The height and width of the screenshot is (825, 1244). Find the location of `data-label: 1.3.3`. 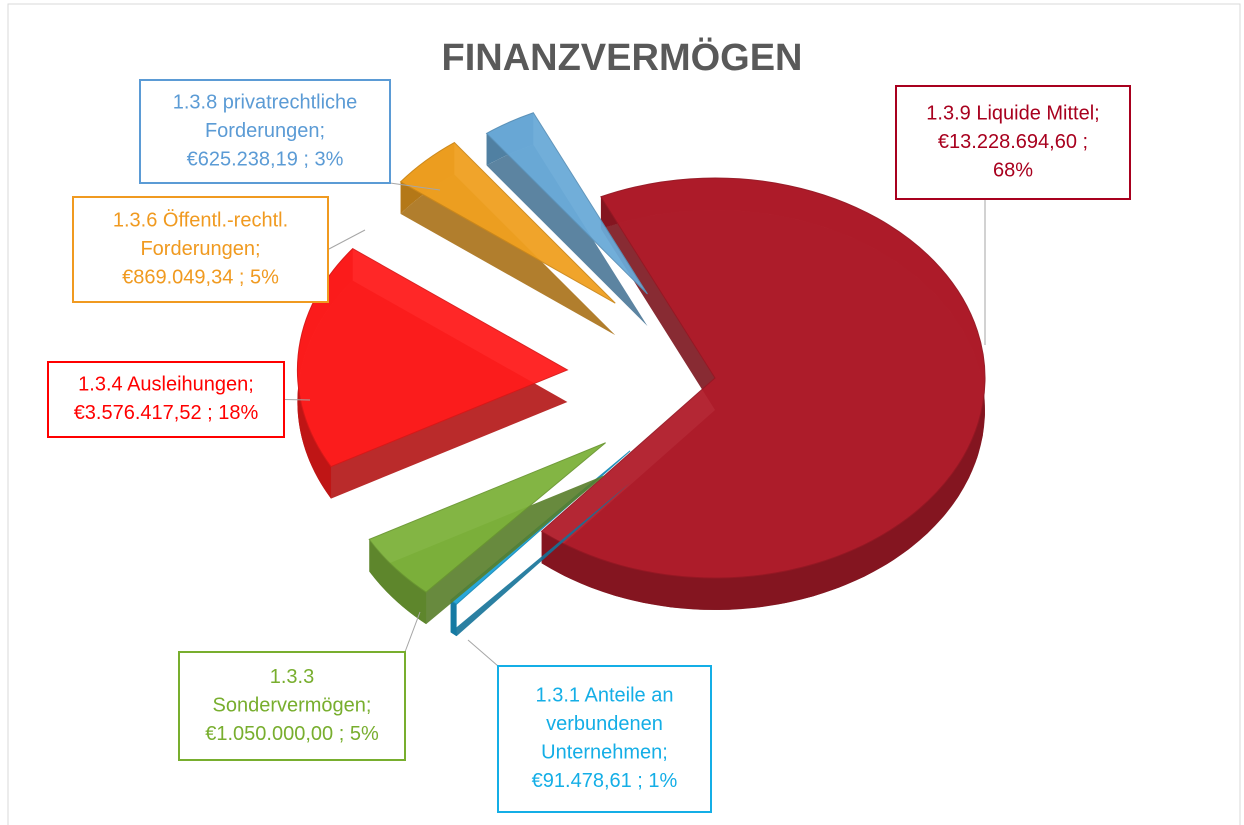

data-label: 1.3.3 is located at coordinates (292, 677).